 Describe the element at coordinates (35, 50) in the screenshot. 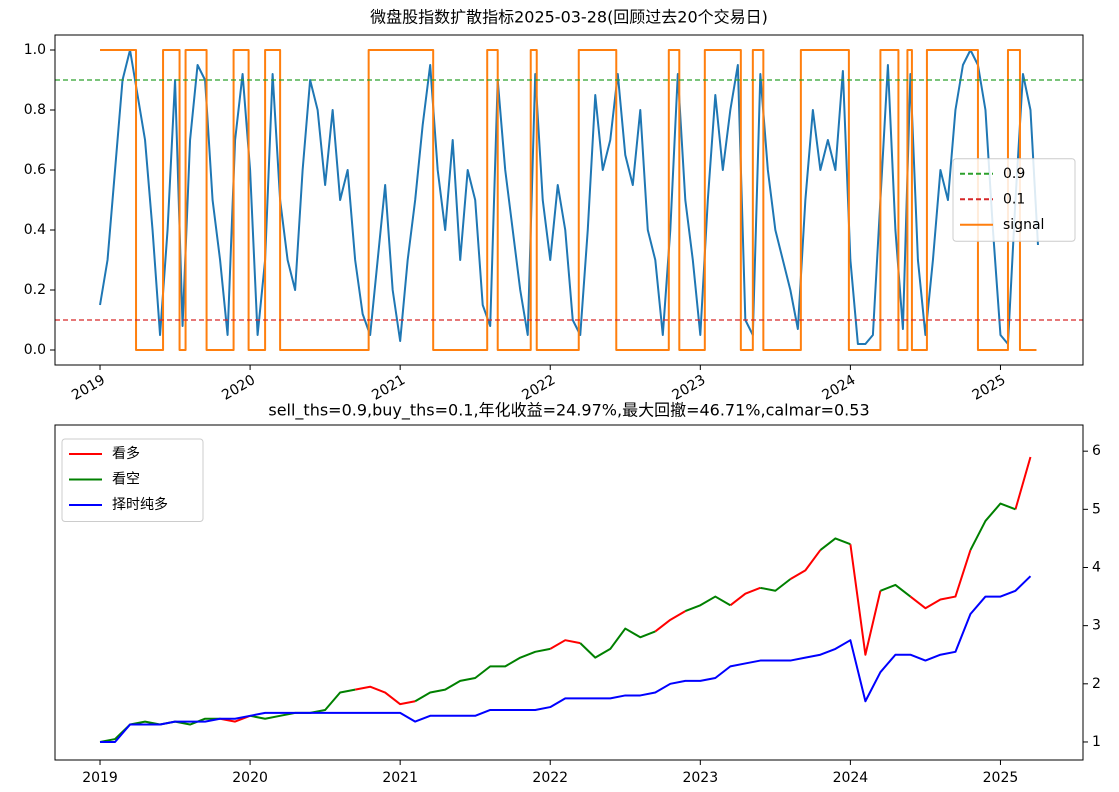

I see `y-tick-label: 1.0` at that location.